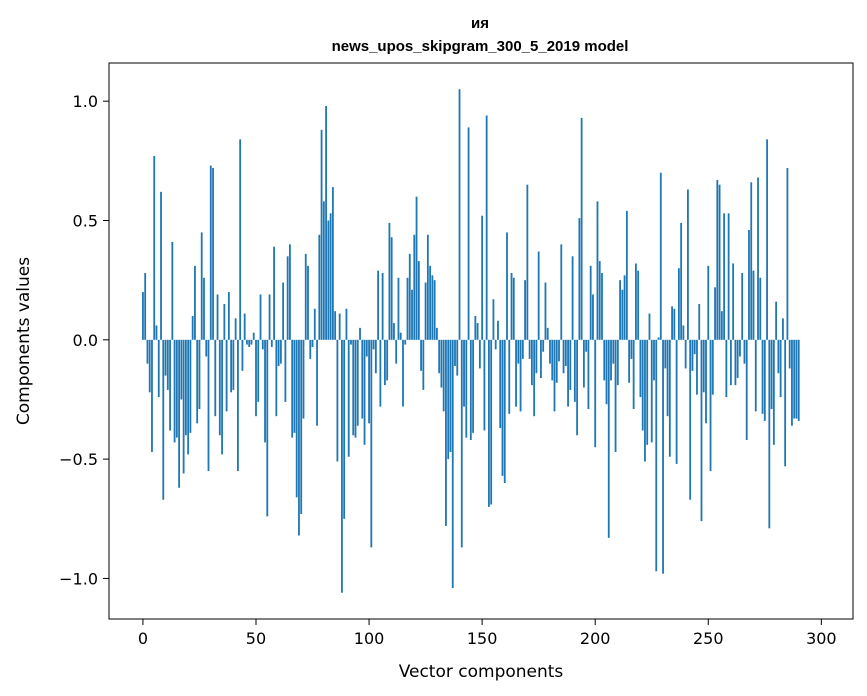 The image size is (867, 696). What do you see at coordinates (708, 638) in the screenshot?
I see `x-tick-label: 250` at bounding box center [708, 638].